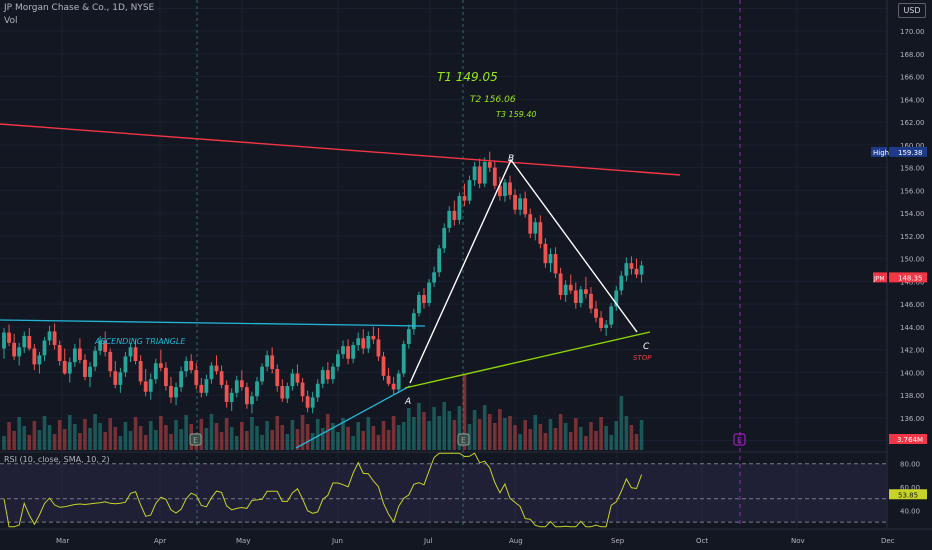 Image resolution: width=932 pixels, height=550 pixels. Describe the element at coordinates (880, 277) in the screenshot. I see `symbol-tag-bg` at that location.